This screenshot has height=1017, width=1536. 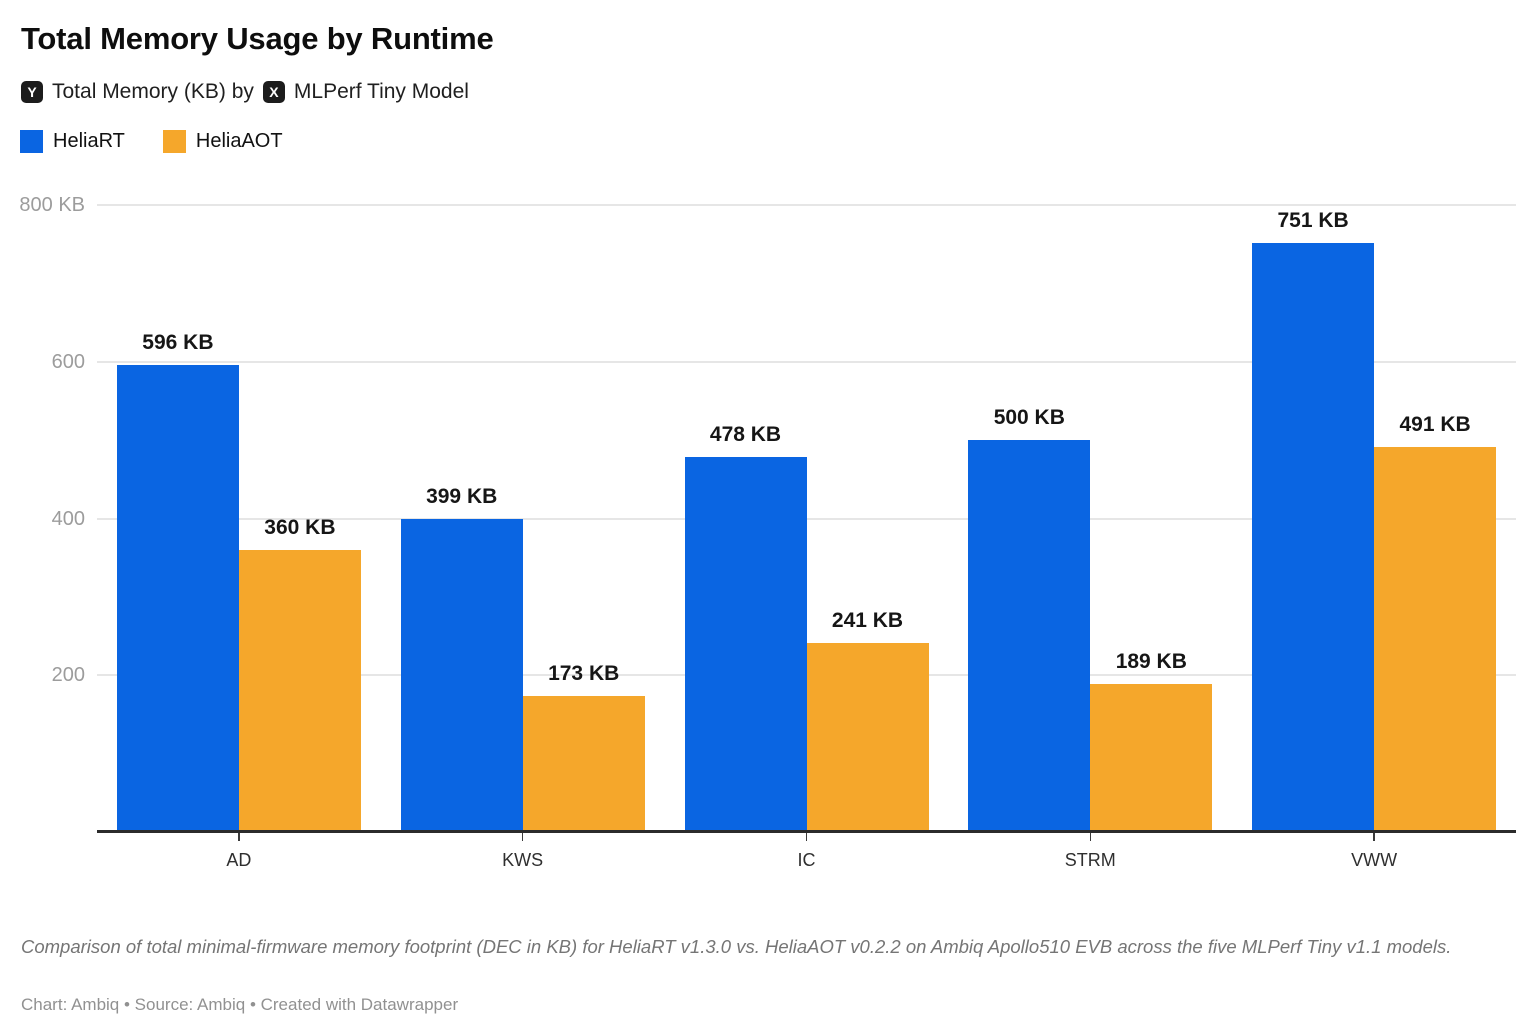 What do you see at coordinates (239, 860) in the screenshot?
I see `x-axis-label-ad: AD` at bounding box center [239, 860].